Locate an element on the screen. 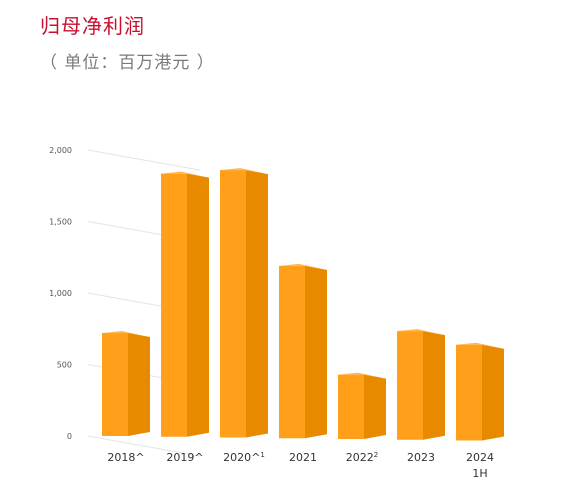  y-tick-label: 500 is located at coordinates (64, 365).